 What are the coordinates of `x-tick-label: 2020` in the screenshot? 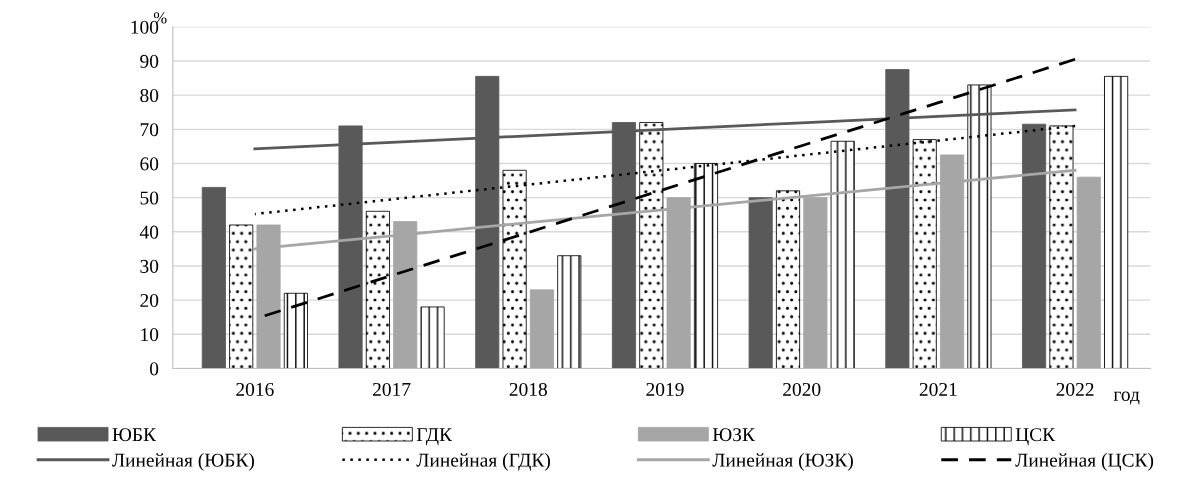 It's located at (802, 389).